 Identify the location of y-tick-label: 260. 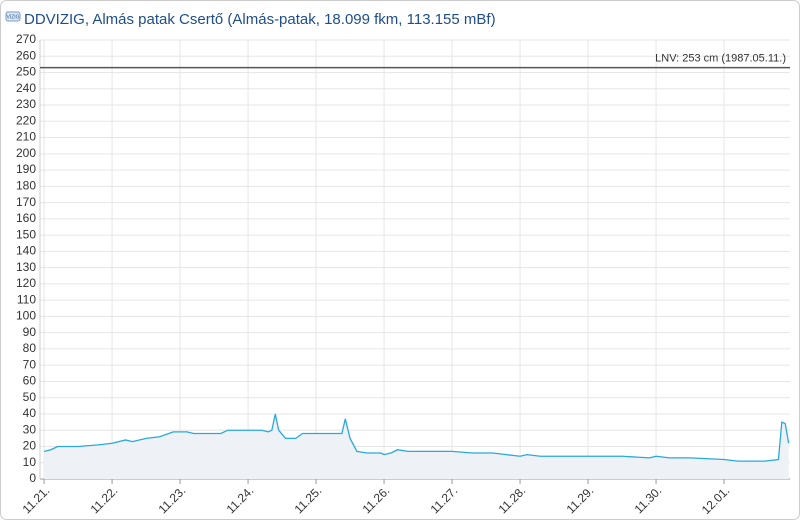
(26, 55).